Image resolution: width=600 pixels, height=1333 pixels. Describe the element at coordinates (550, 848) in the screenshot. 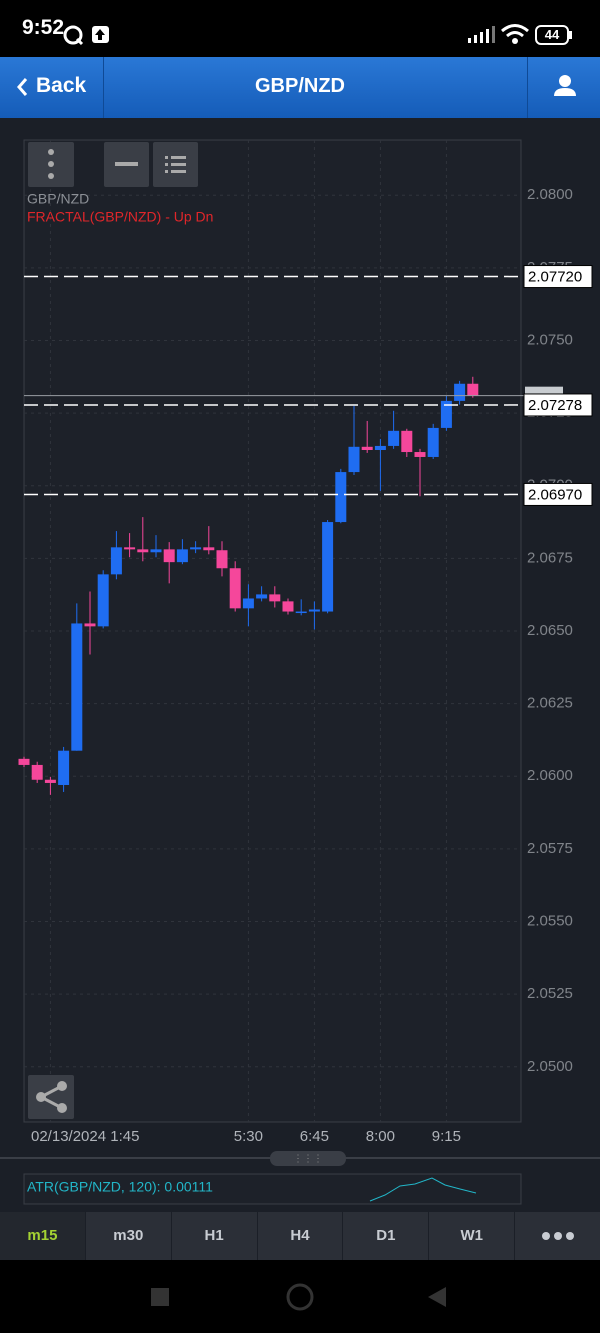

I see `y-tick-label: 2.0575` at that location.